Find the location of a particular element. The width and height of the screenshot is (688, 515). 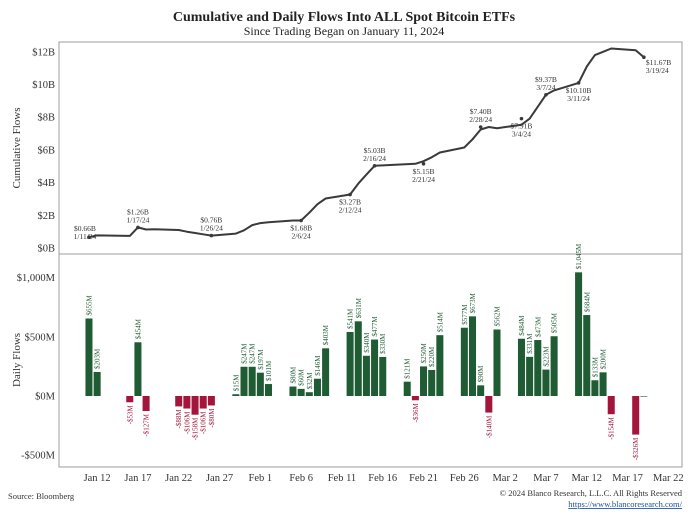

daily-bar-label: -$158M is located at coordinates (196, 428).